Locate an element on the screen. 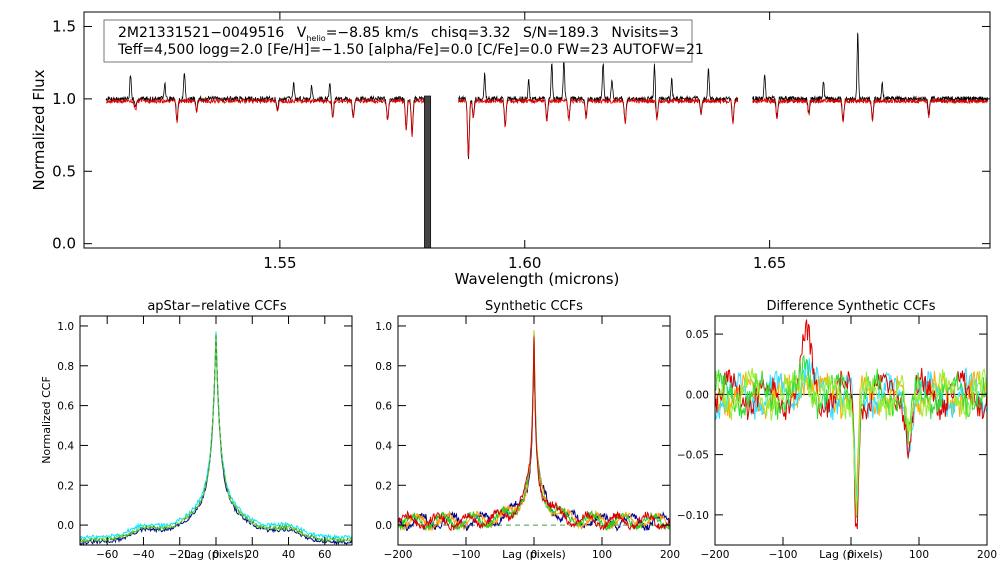 This screenshot has height=576, width=1008. synthetic-ccf-ytick-label: 0.8 is located at coordinates (383, 367).